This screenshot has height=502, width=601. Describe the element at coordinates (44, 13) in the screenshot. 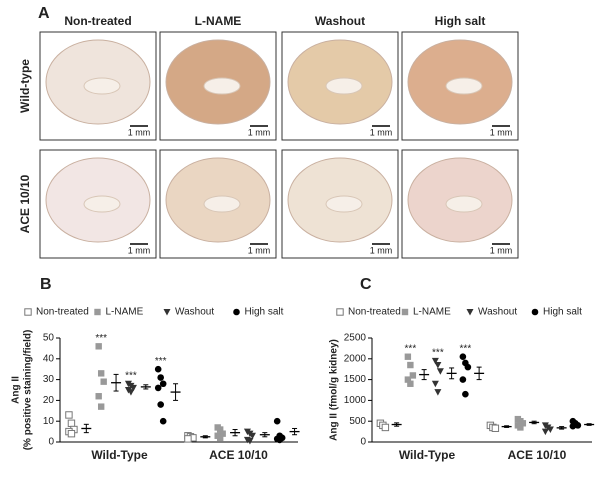

I see `panel-label: A` at that location.